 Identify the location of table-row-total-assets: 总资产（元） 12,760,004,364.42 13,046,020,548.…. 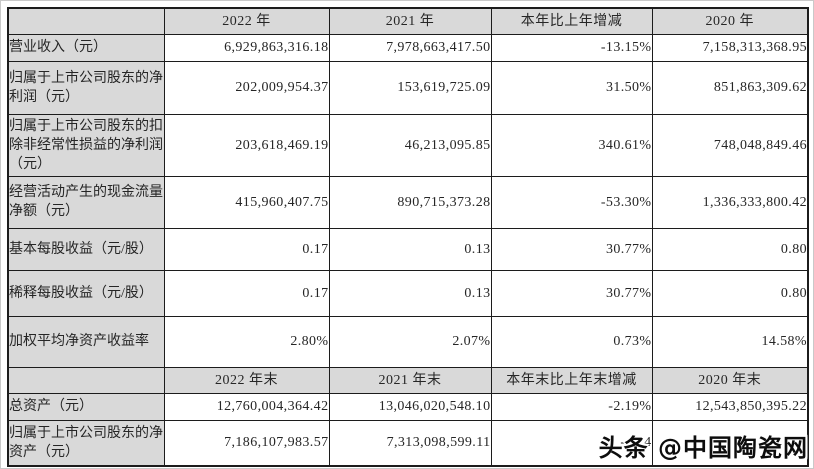
(408, 406).